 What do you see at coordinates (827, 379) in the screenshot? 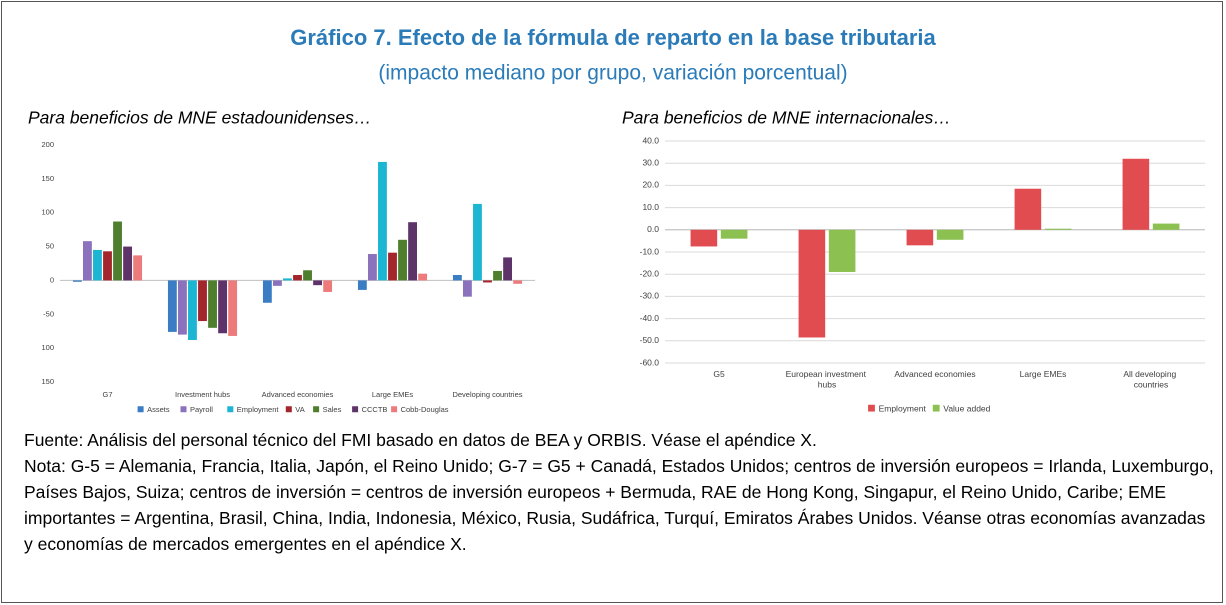
I see `x-tick-label: European investment hubs` at bounding box center [827, 379].